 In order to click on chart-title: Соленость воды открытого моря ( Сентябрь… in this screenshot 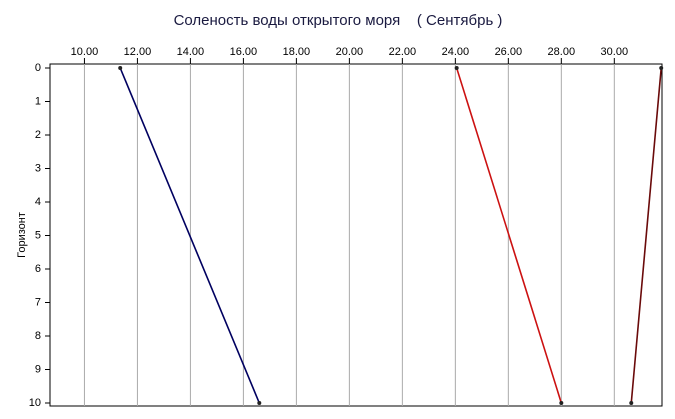, I will do `click(338, 20)`.